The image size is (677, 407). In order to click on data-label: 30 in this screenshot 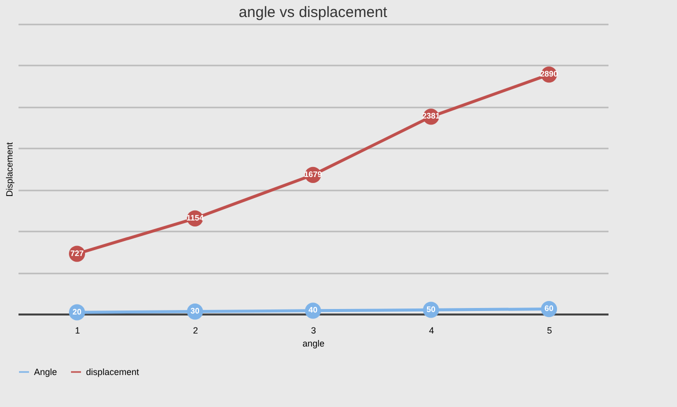, I will do `click(195, 311)`.